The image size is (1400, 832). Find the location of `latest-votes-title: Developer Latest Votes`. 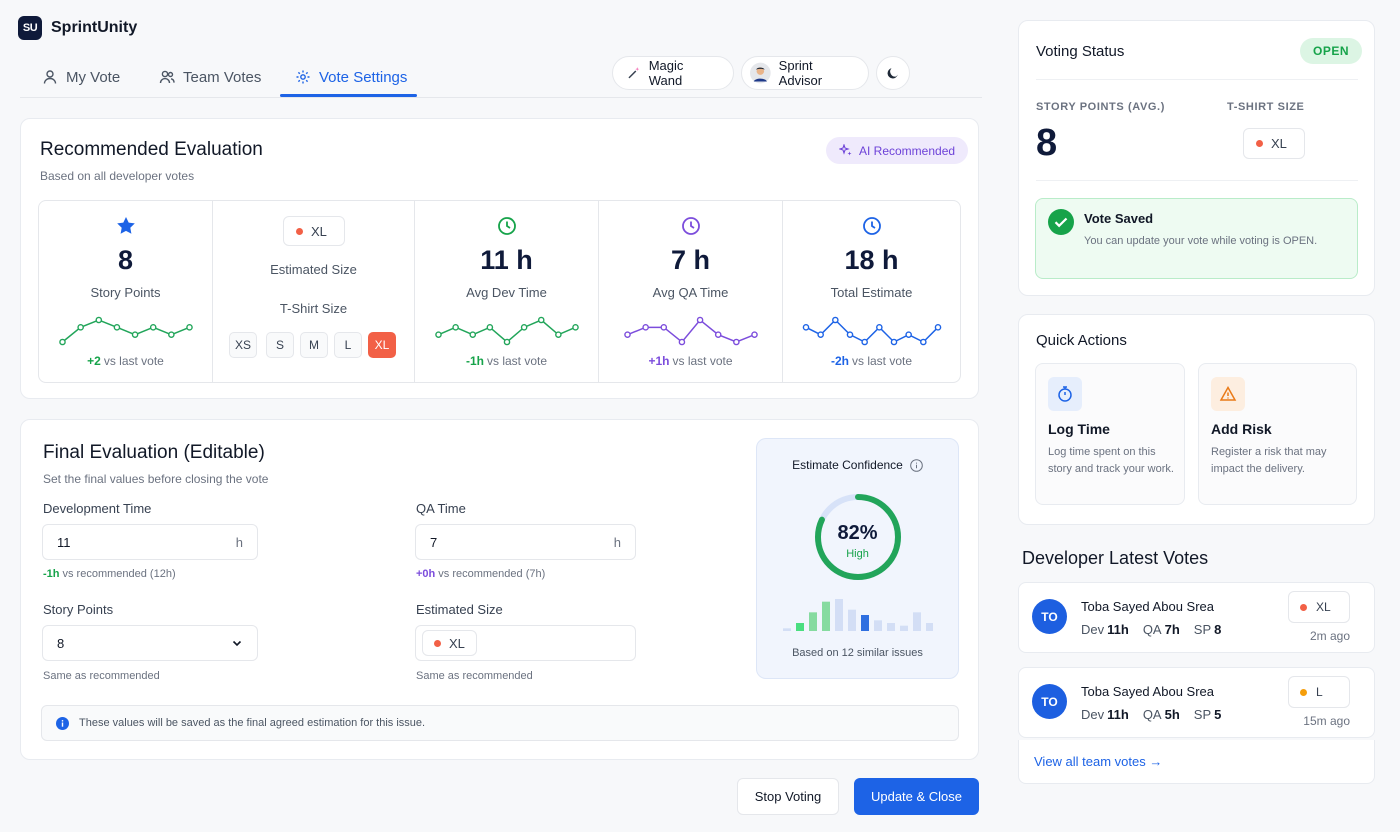

latest-votes-title: Developer Latest Votes is located at coordinates (1115, 558).